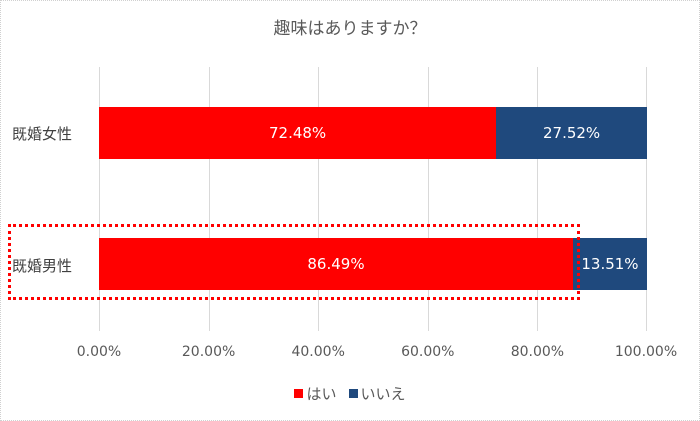 The height and width of the screenshot is (421, 700). I want to click on x-tick-label: 40.00%, so click(318, 352).